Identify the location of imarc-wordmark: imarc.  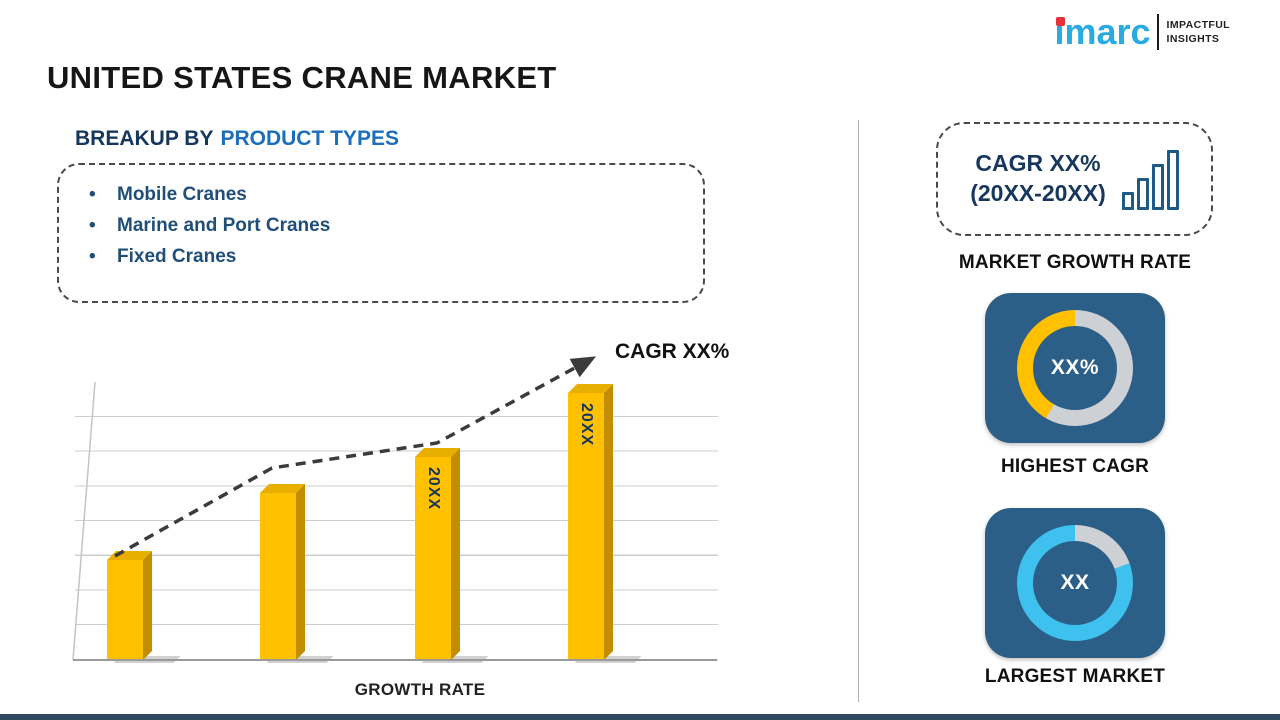
(1102, 32).